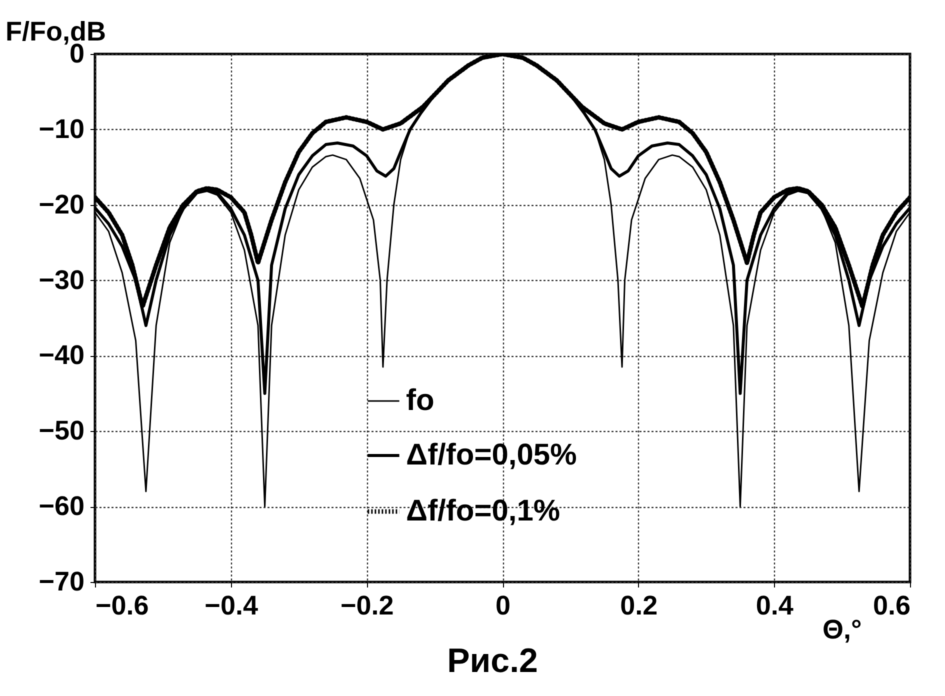  What do you see at coordinates (775, 605) in the screenshot?
I see `x-tick-label: 0.4` at bounding box center [775, 605].